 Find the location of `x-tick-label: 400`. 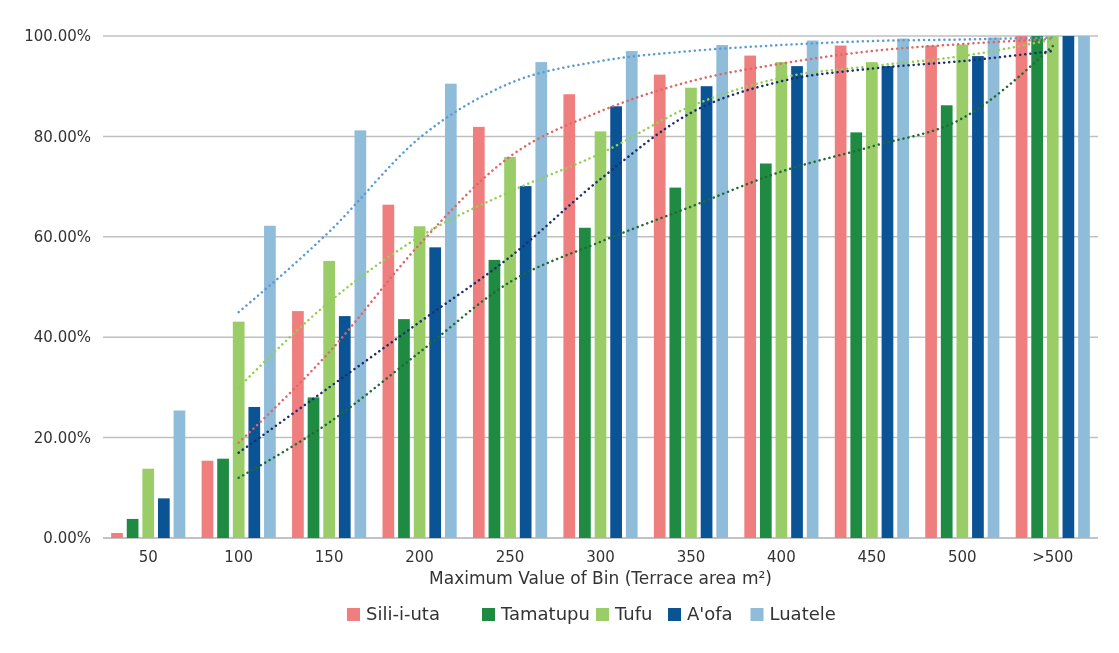

x-tick-label: 400 is located at coordinates (781, 557).